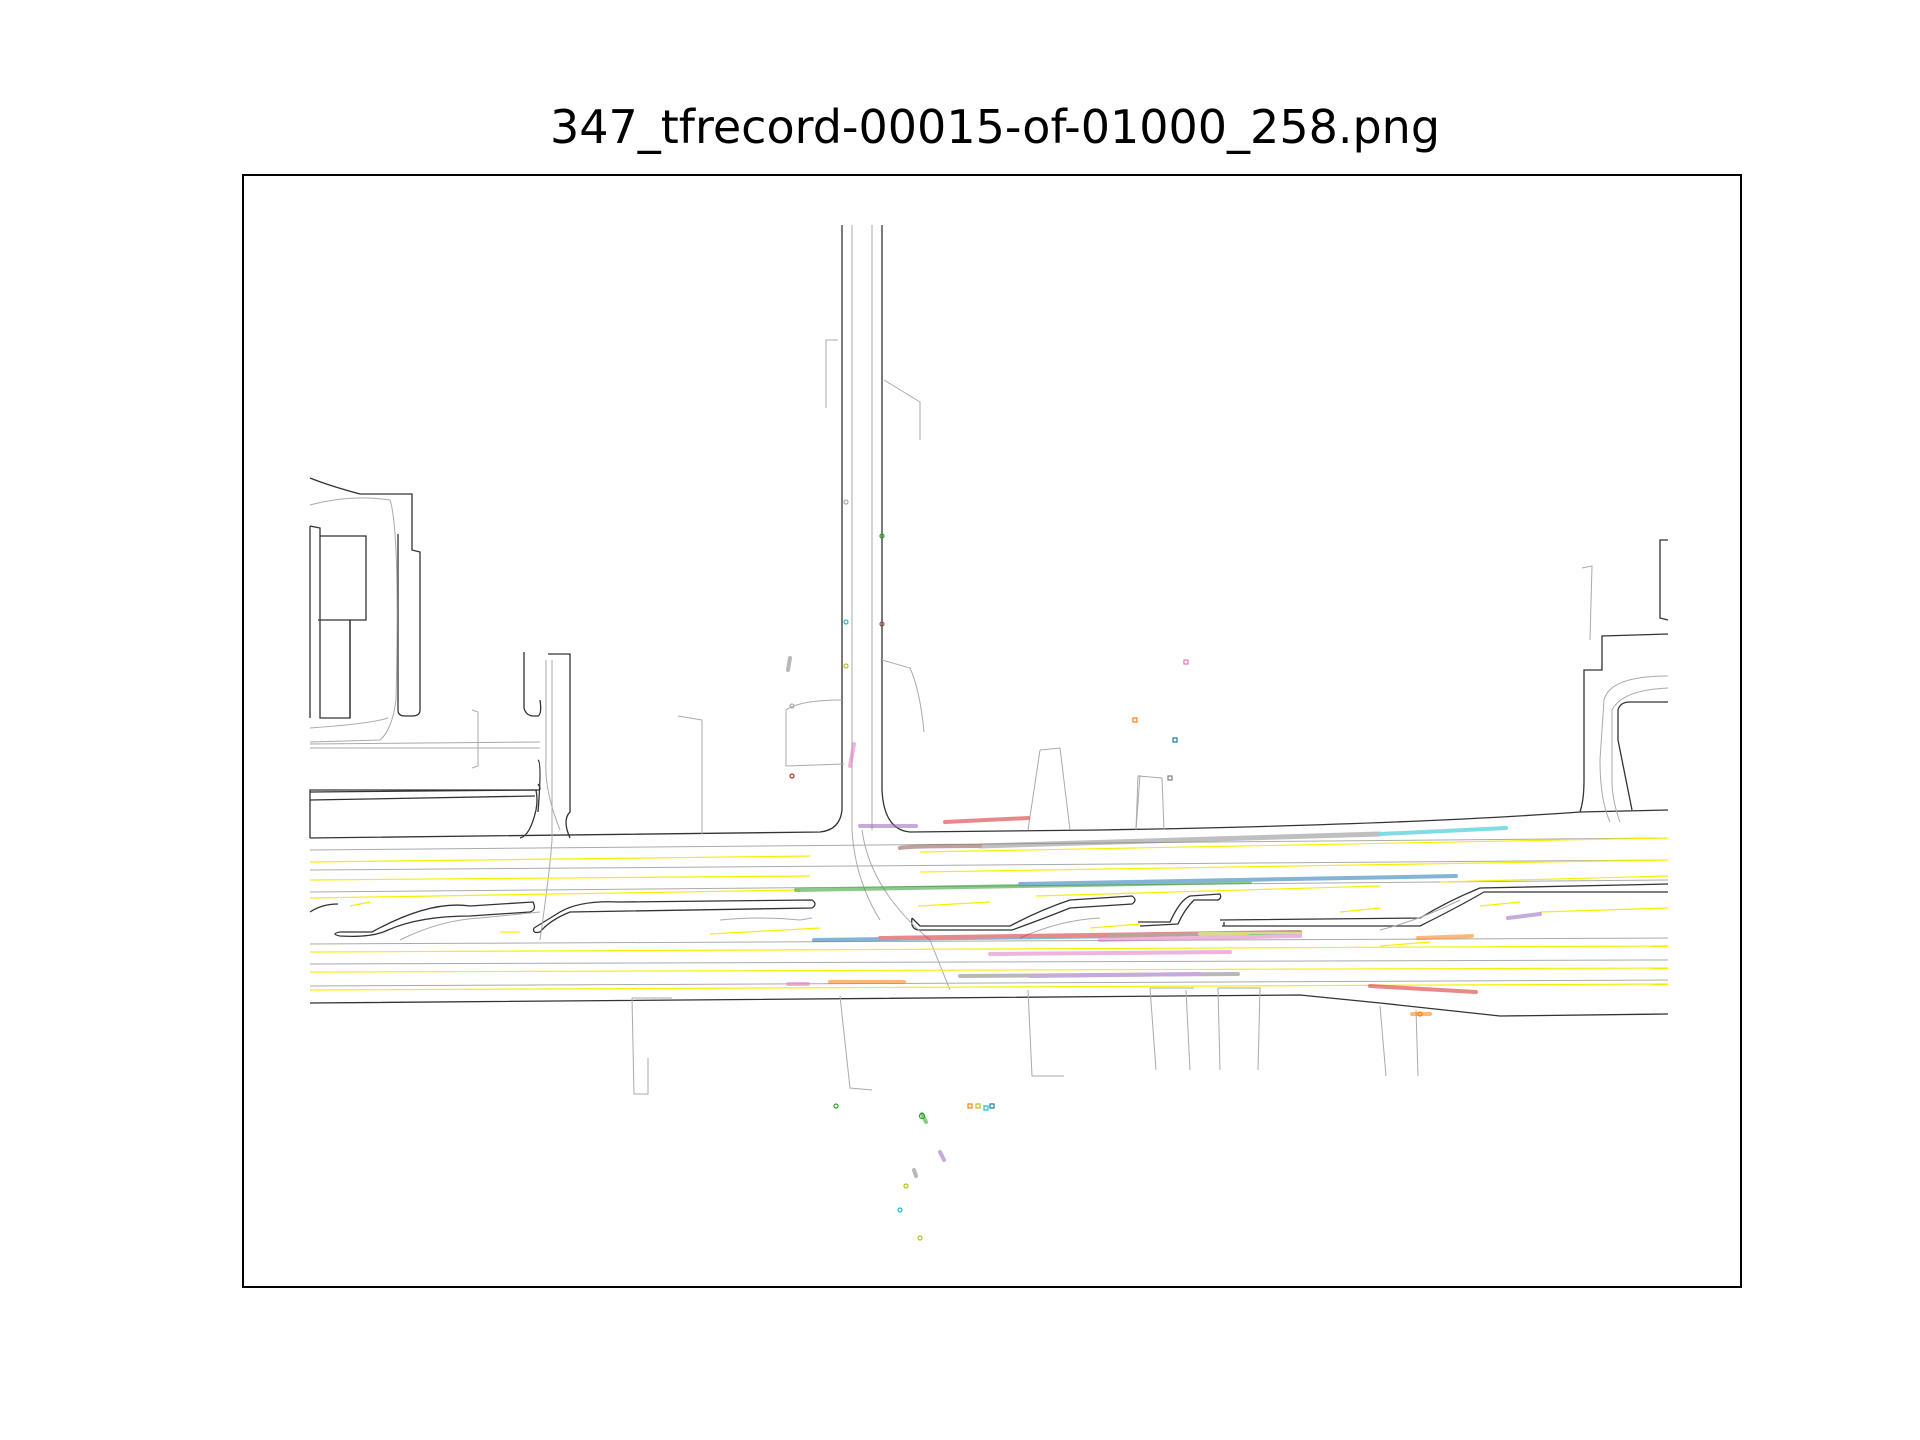 This screenshot has width=1920, height=1440. What do you see at coordinates (989, 914) in the screenshot?
I see `lane-markings` at bounding box center [989, 914].